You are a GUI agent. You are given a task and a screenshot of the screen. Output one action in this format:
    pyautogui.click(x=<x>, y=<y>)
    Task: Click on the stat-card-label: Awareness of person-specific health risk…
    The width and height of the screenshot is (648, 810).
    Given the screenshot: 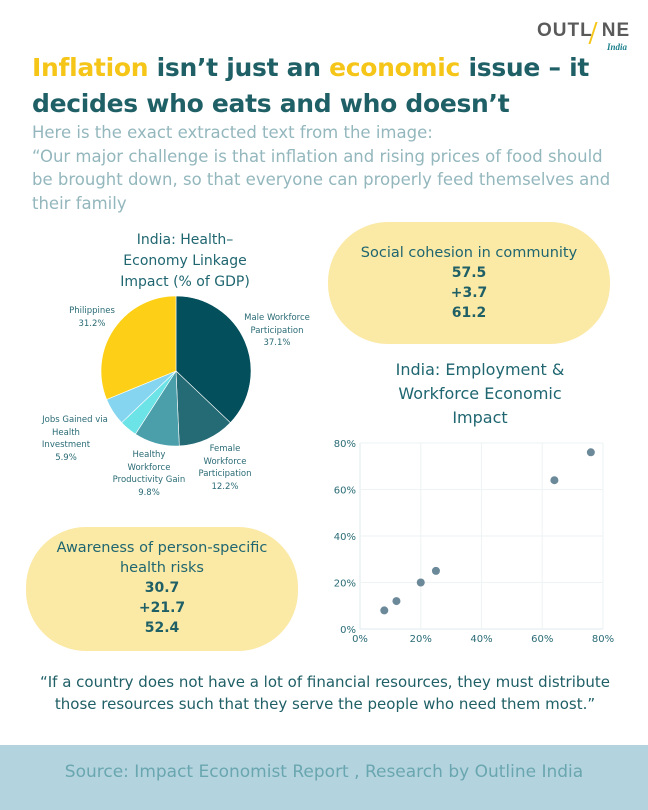 What is the action you would take?
    pyautogui.click(x=162, y=558)
    